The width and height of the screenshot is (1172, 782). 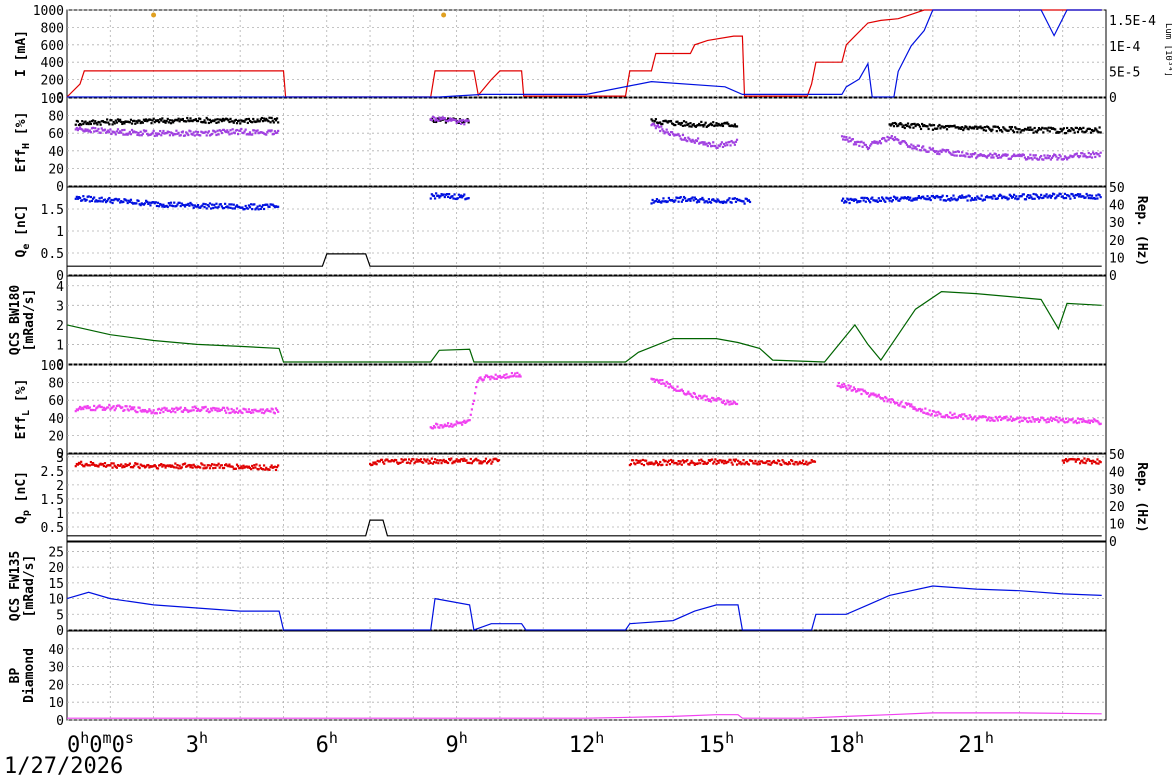 I want to click on right-tick-label: 0, so click(x=1113, y=542).